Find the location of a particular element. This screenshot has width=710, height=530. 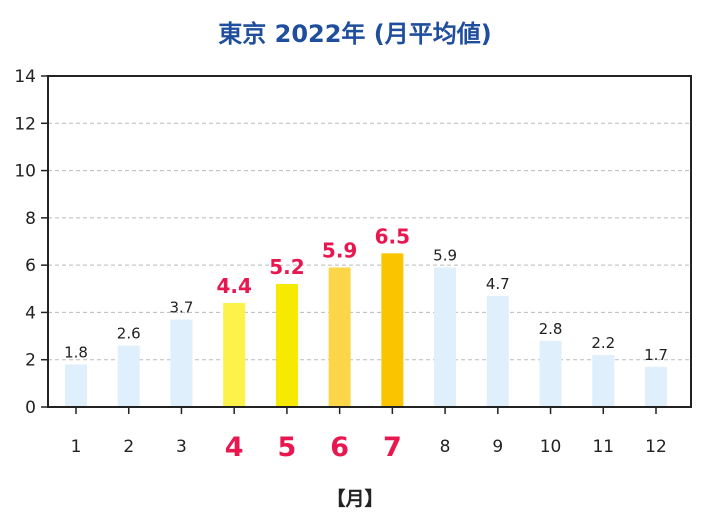

value-label: 2.8 is located at coordinates (551, 329).